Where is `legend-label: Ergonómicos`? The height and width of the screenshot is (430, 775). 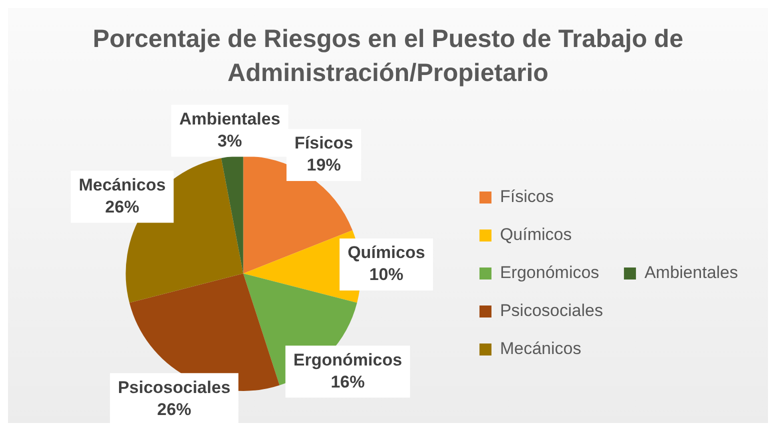 legend-label: Ergonómicos is located at coordinates (550, 272).